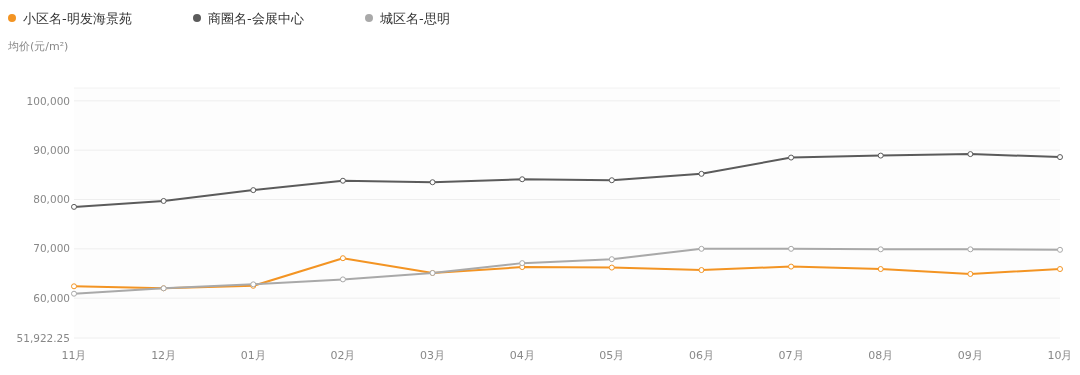 The width and height of the screenshot is (1080, 375). I want to click on x-tick-label: 01月, so click(253, 355).